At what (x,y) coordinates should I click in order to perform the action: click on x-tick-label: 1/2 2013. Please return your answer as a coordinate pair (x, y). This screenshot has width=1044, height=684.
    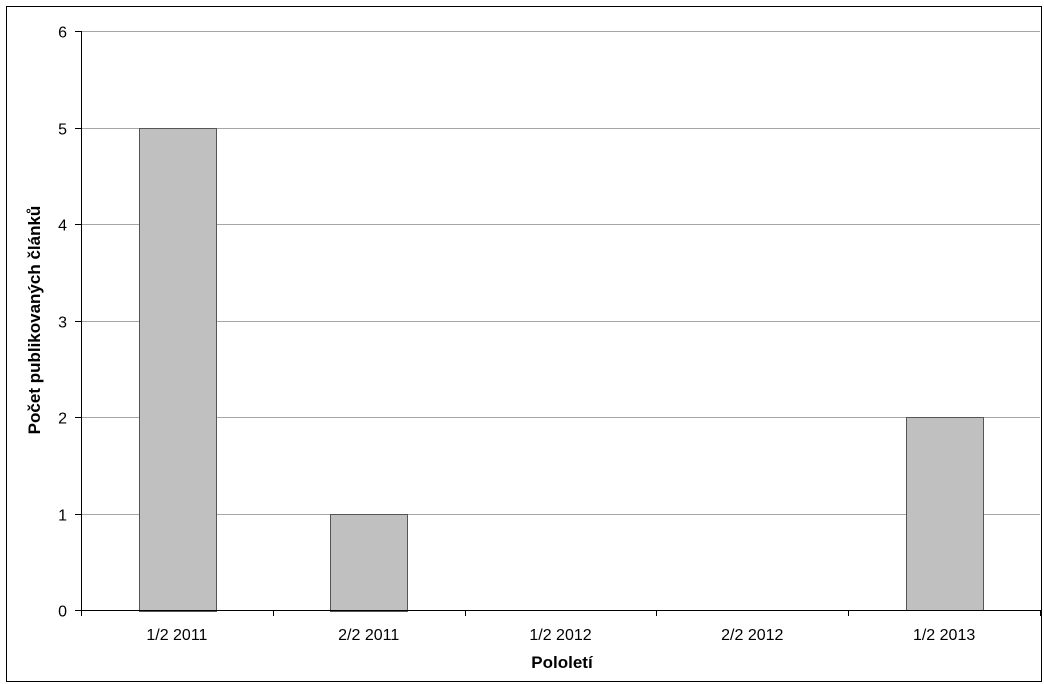
    Looking at the image, I should click on (944, 635).